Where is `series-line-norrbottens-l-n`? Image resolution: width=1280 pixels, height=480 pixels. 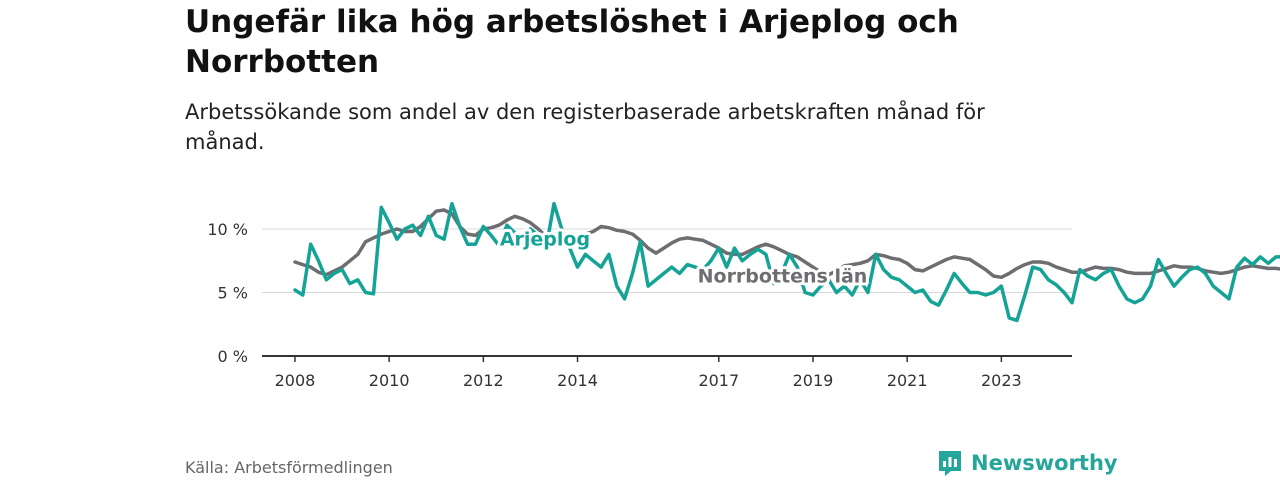 series-line-norrbottens-l-n is located at coordinates (786, 244).